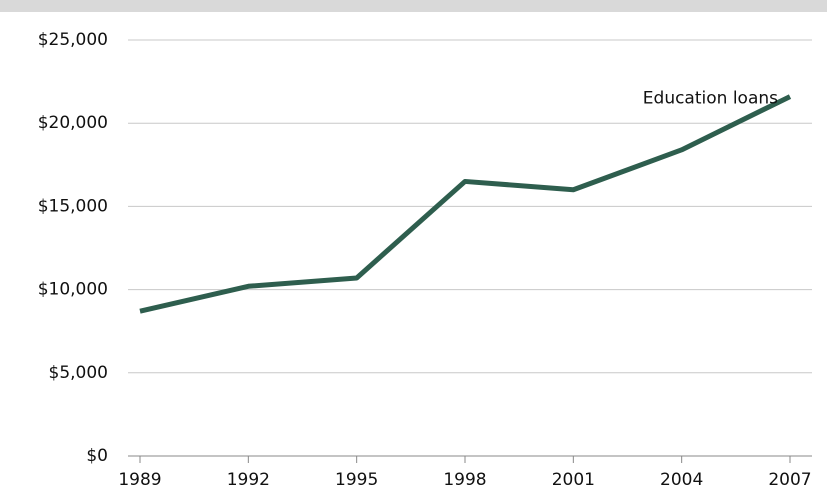 This screenshot has height=497, width=827. Describe the element at coordinates (73, 40) in the screenshot. I see `y-tick-label: $25,000` at that location.